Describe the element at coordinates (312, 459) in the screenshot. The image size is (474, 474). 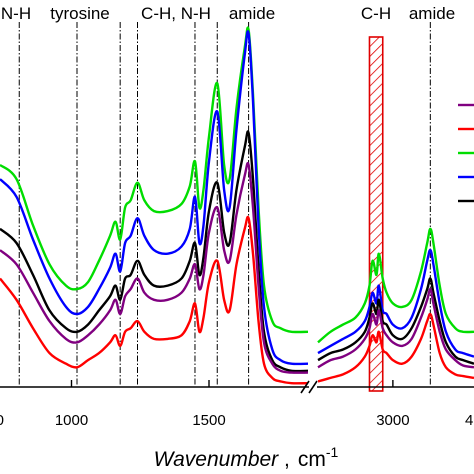
I see `x-axis-label-unit: cm` at that location.